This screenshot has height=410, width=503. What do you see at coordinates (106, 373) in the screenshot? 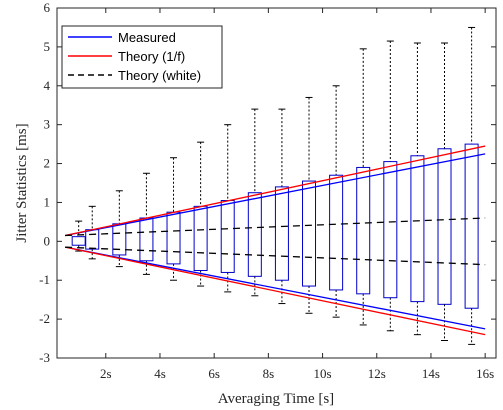
I see `x-tick-label: 2s` at bounding box center [106, 373].